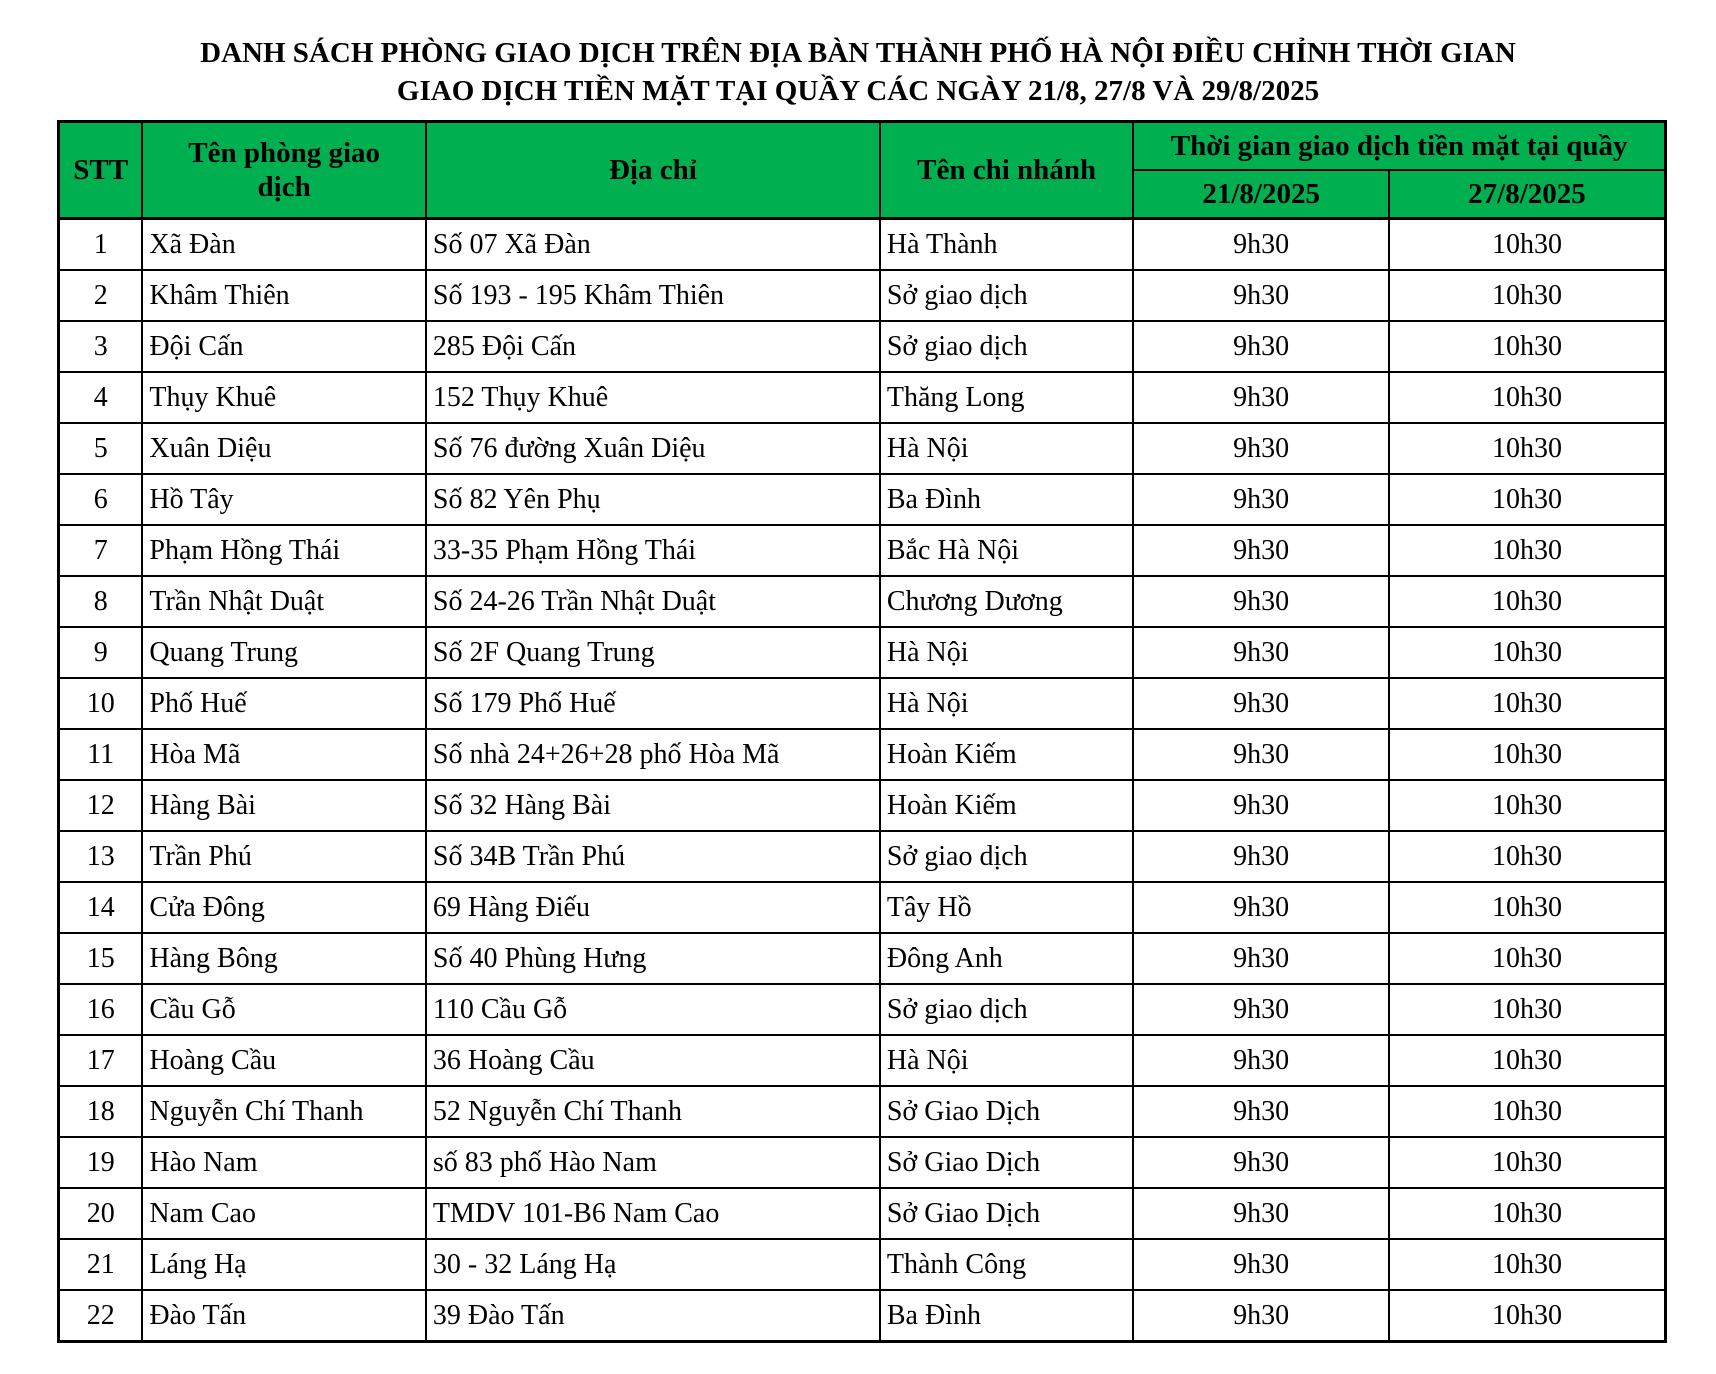 The height and width of the screenshot is (1374, 1716). What do you see at coordinates (100, 754) in the screenshot?
I see `cell-stt: 11` at bounding box center [100, 754].